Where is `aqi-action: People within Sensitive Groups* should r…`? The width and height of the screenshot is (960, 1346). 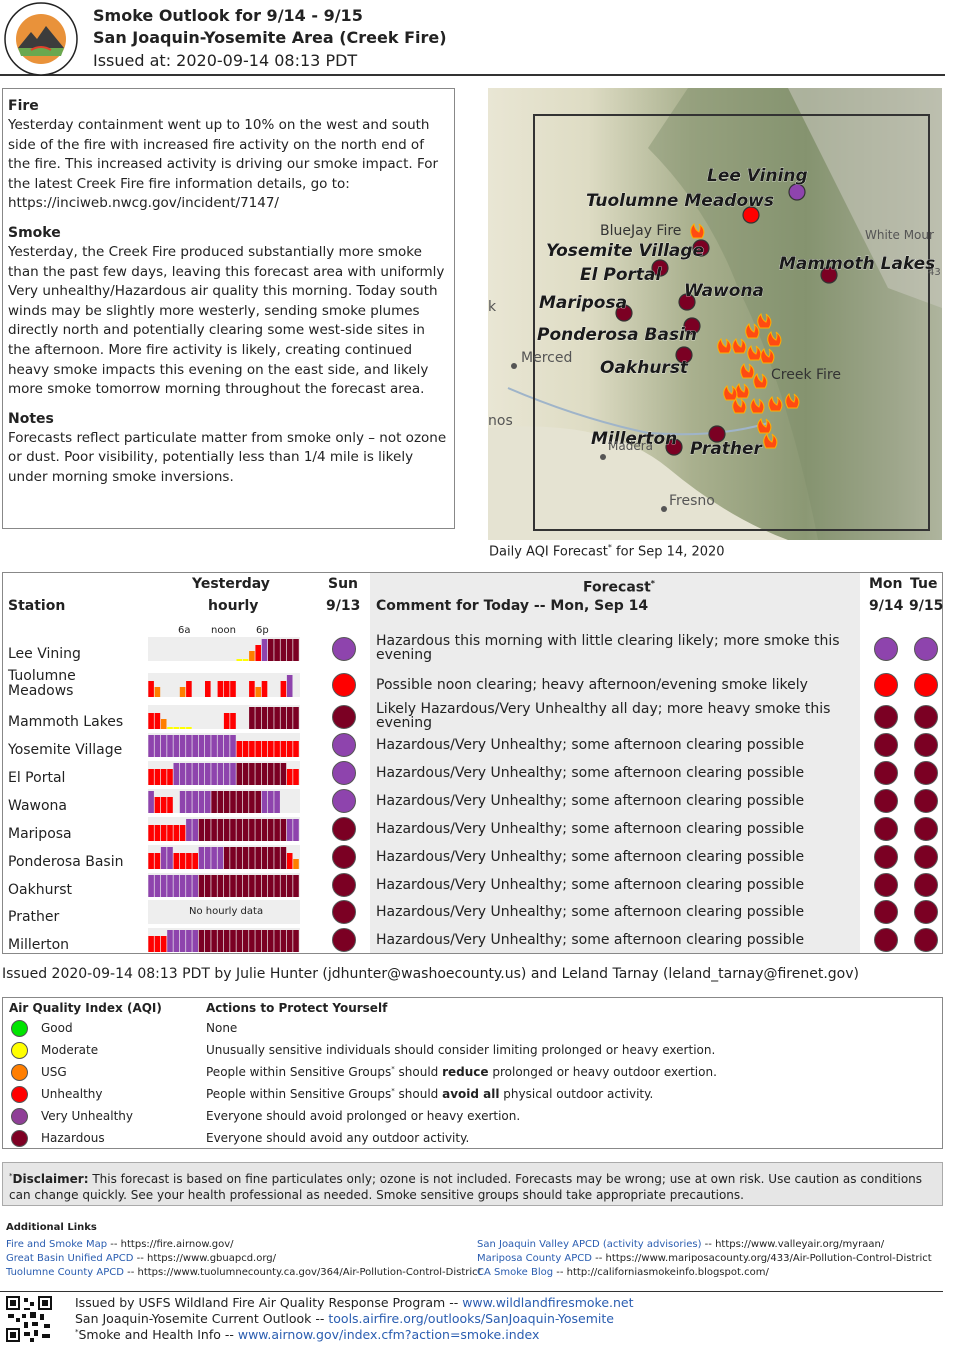 aqi-action: People within Sensitive Groups* should r… is located at coordinates (461, 1072).